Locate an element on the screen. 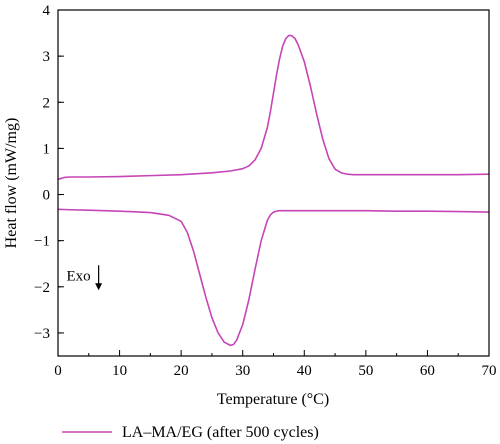  y-tick-label: 1 is located at coordinates (47, 149).